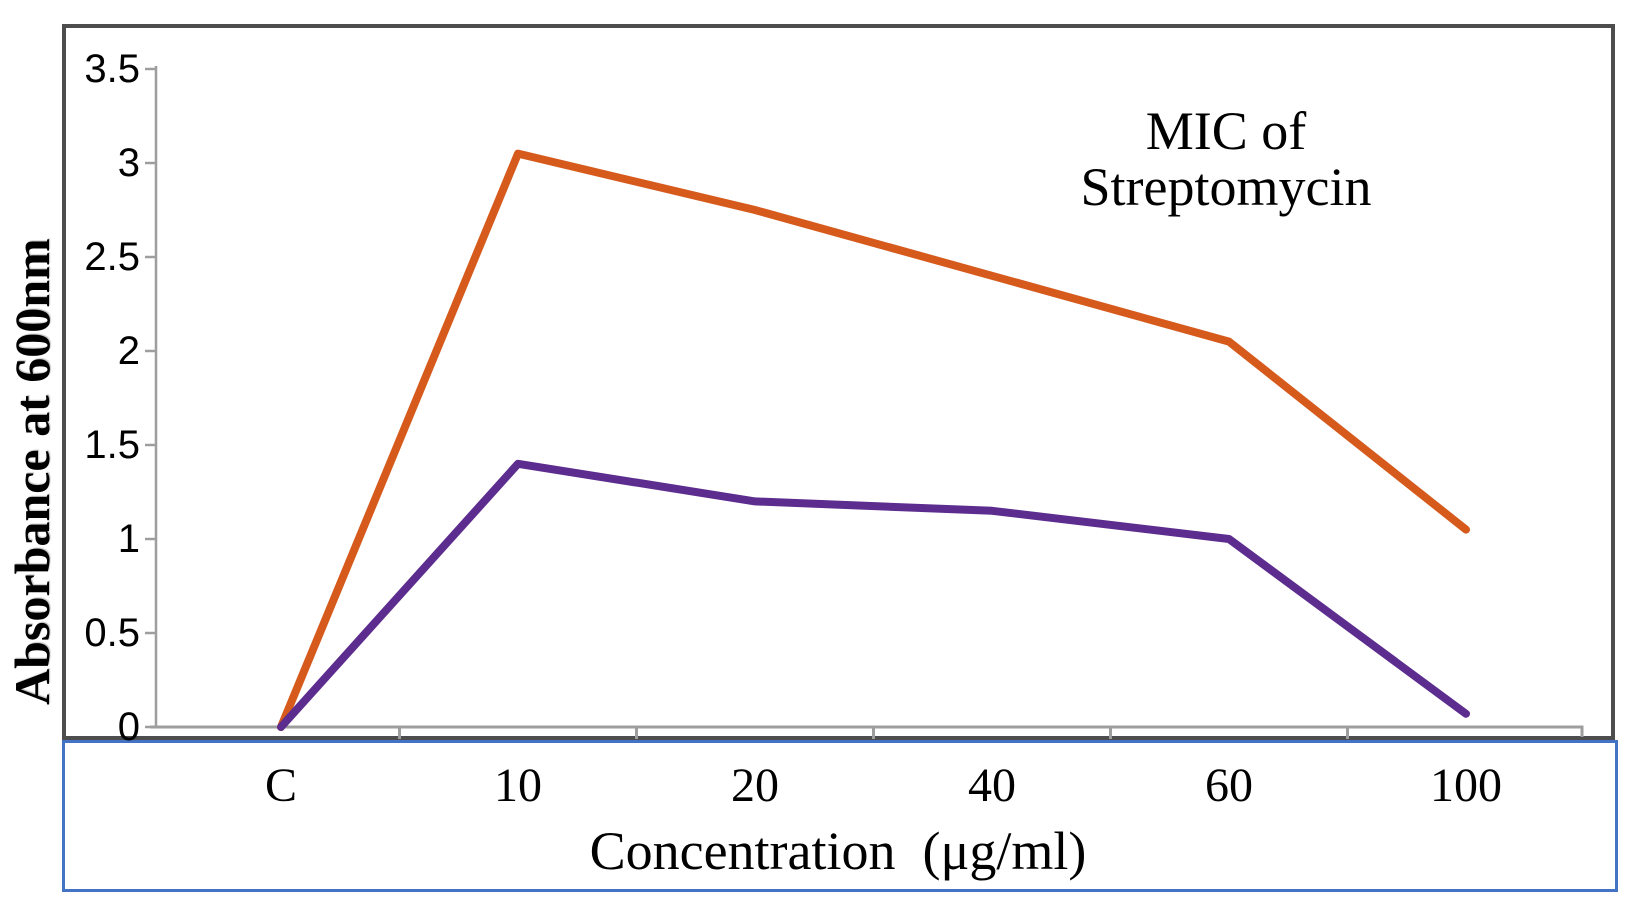 The width and height of the screenshot is (1629, 902). What do you see at coordinates (128, 727) in the screenshot?
I see `y-tick-label: 0` at bounding box center [128, 727].